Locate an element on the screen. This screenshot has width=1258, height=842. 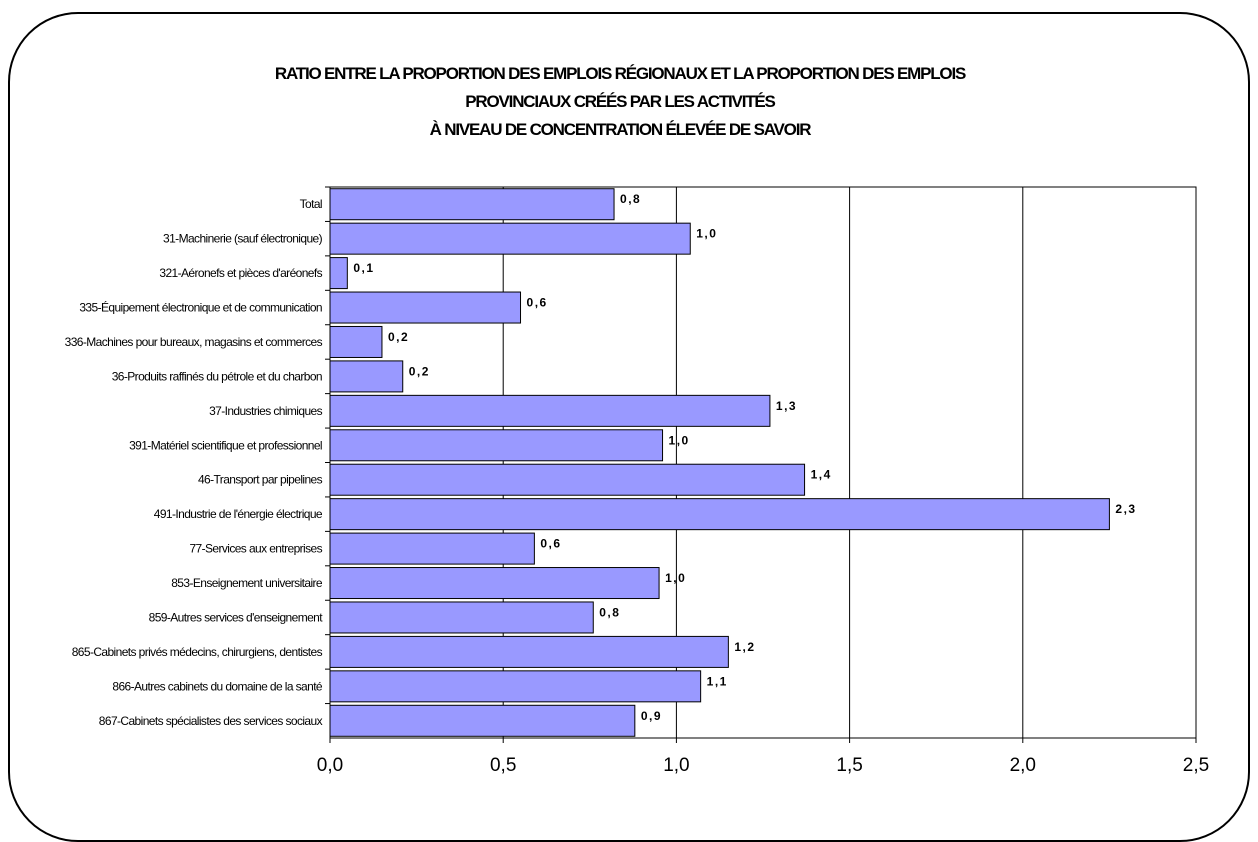
category-label: Total is located at coordinates (311, 204).